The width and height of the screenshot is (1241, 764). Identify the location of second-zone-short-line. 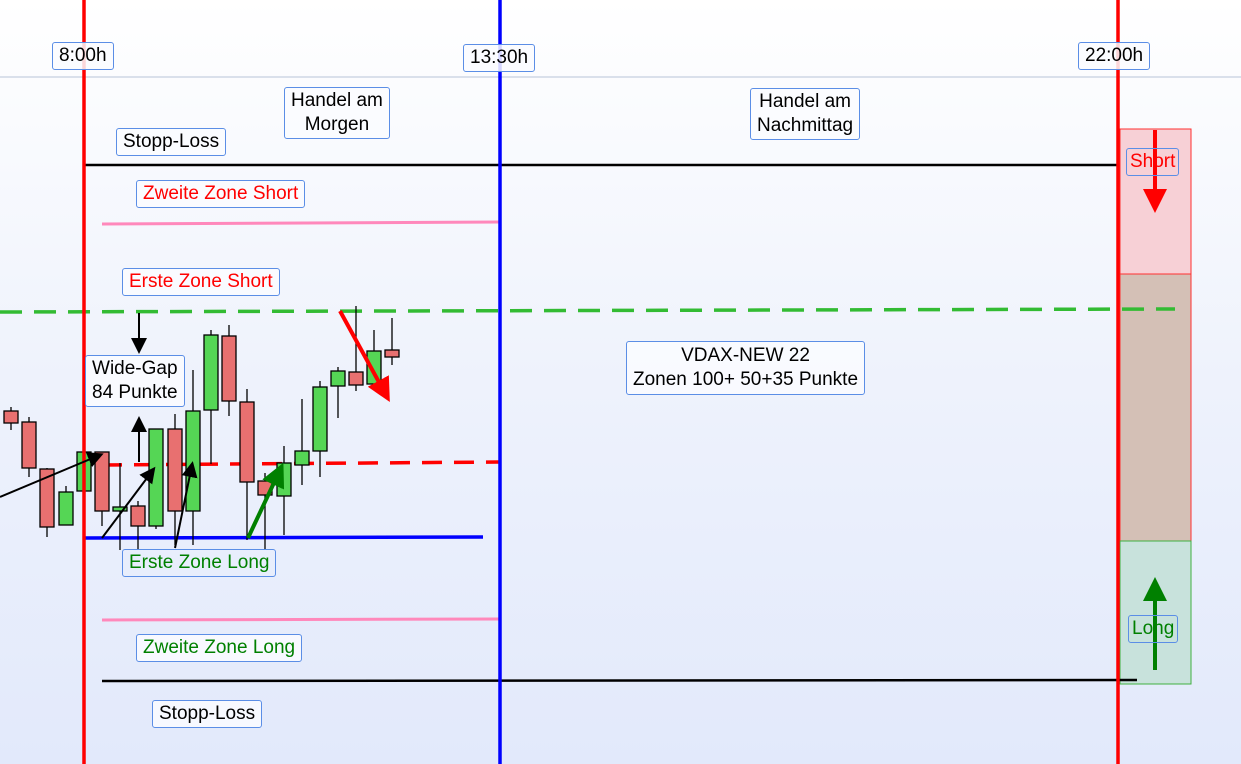
(301, 223).